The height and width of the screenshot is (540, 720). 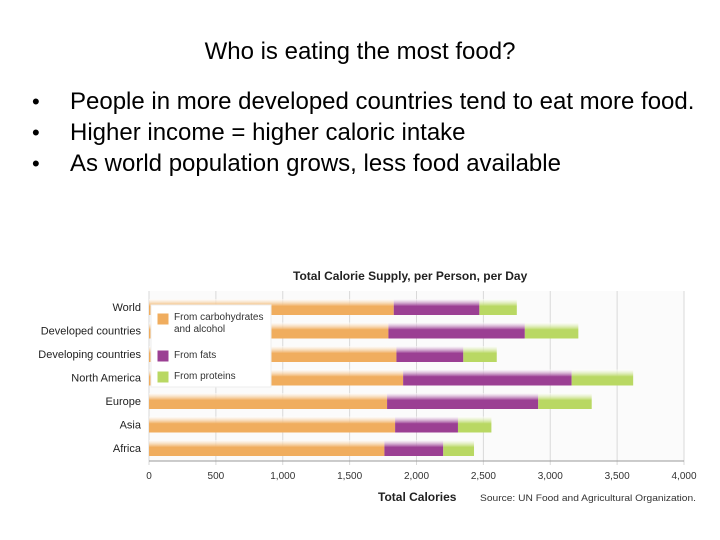 I want to click on x-tick-label: 4,000, so click(x=683, y=476).